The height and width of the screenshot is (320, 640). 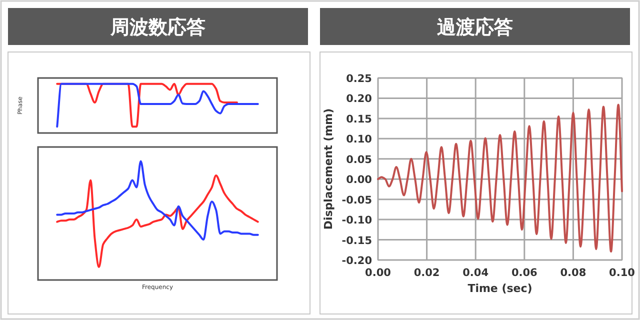 What do you see at coordinates (500, 288) in the screenshot?
I see `x-axis-title: Time (sec)` at bounding box center [500, 288].